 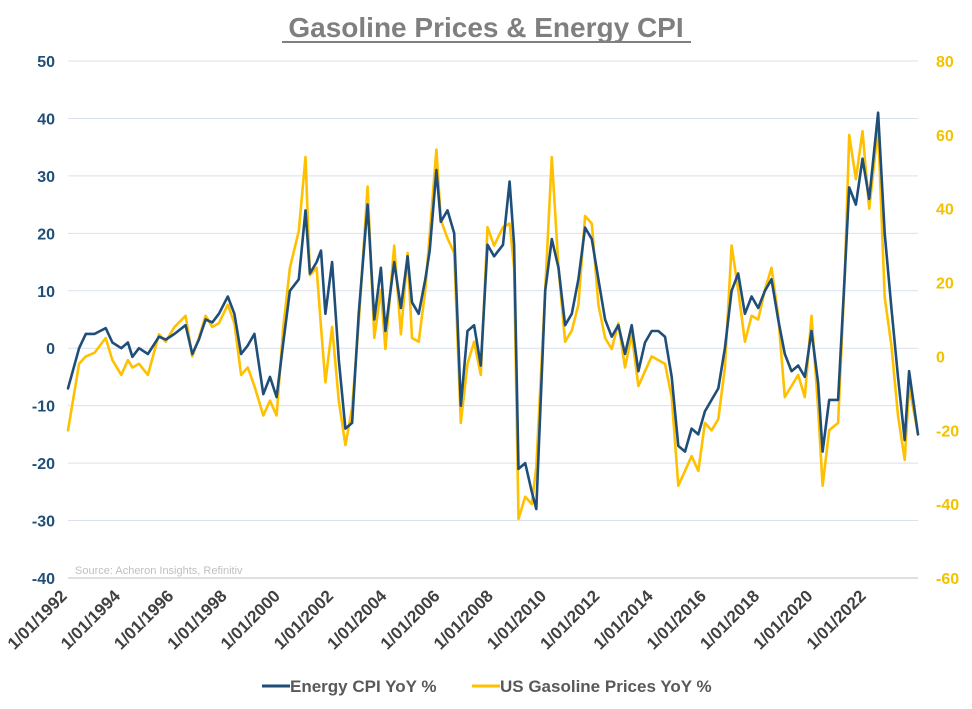 I want to click on left-tick-label: -20, so click(x=43, y=464).